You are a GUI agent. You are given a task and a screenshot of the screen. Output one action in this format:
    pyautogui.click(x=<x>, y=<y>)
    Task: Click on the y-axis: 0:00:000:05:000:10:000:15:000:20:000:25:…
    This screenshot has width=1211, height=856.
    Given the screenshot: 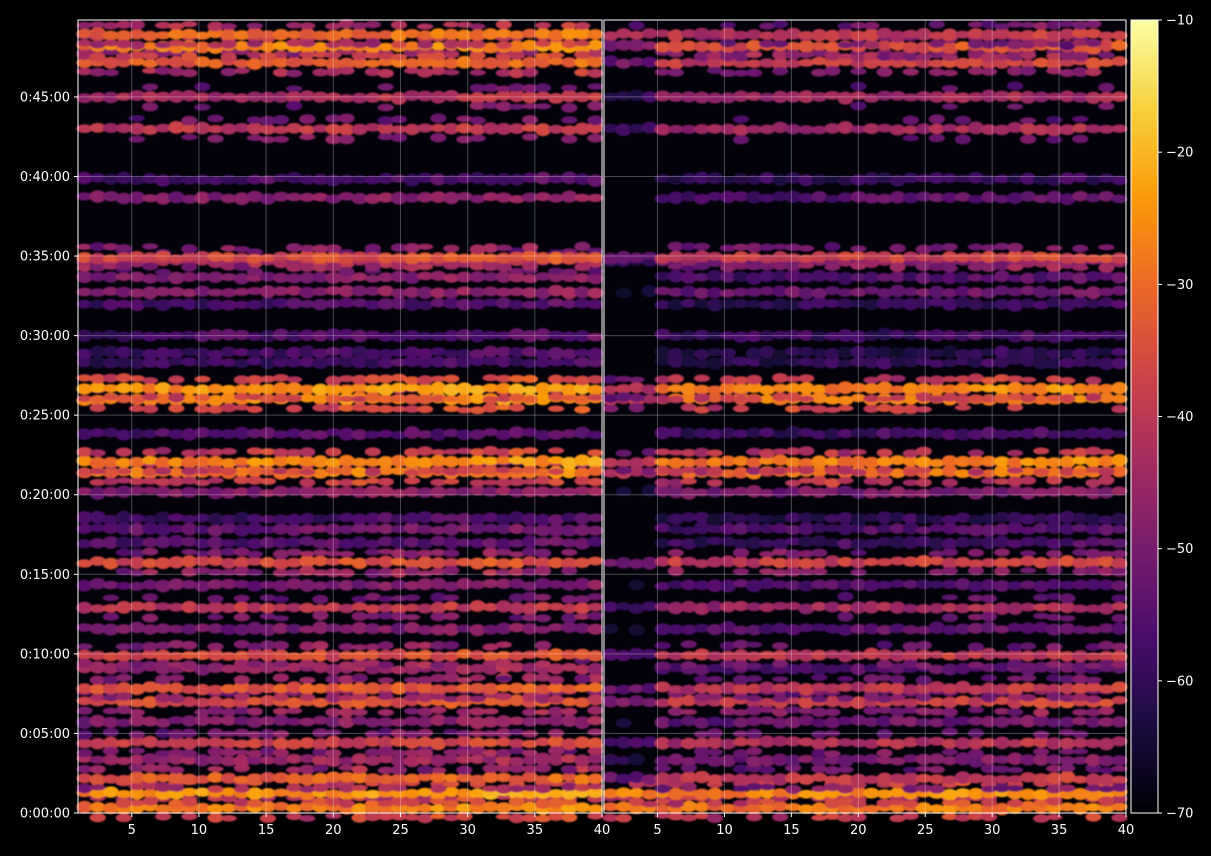 What is the action you would take?
    pyautogui.click(x=49, y=456)
    